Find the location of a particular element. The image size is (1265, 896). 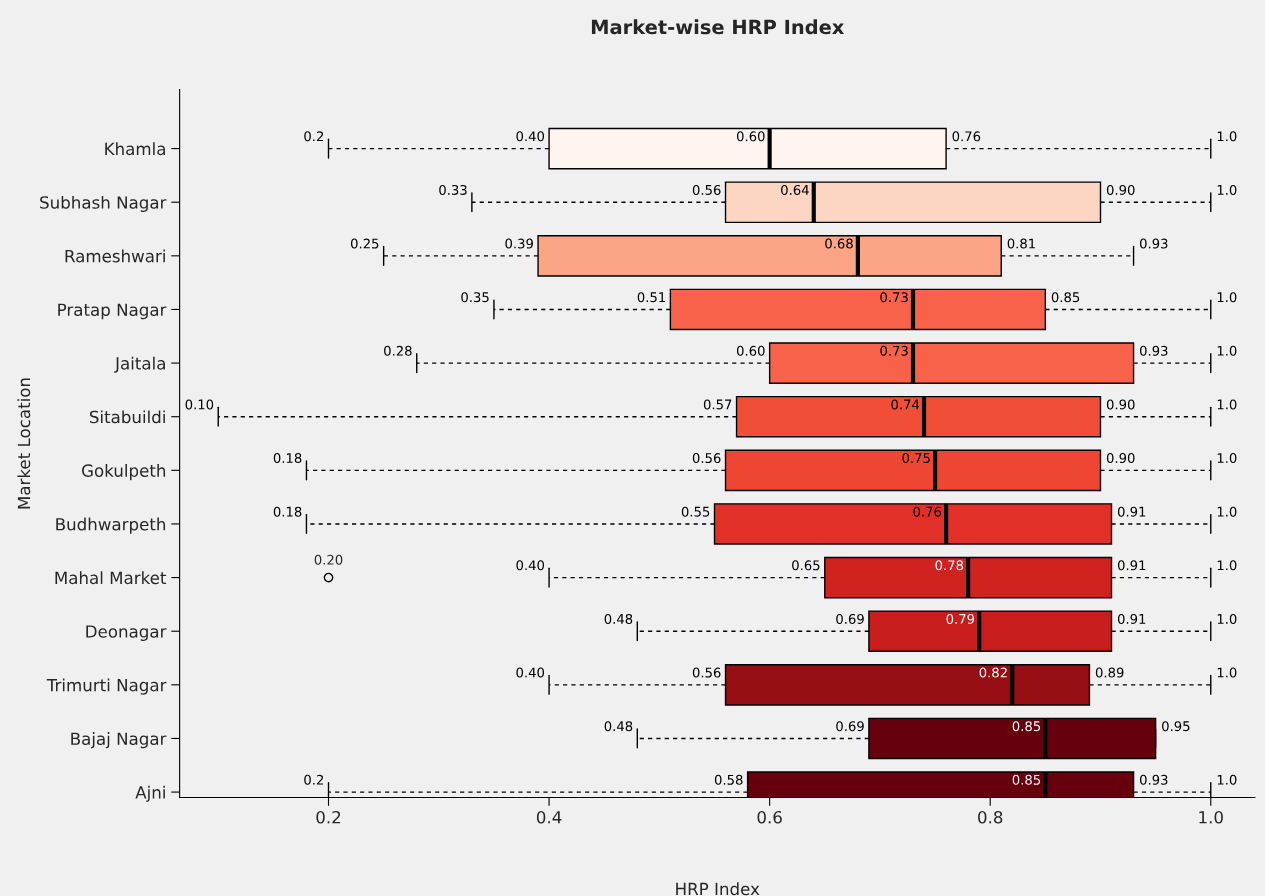

x-tick-label: 1.0 is located at coordinates (1211, 817).